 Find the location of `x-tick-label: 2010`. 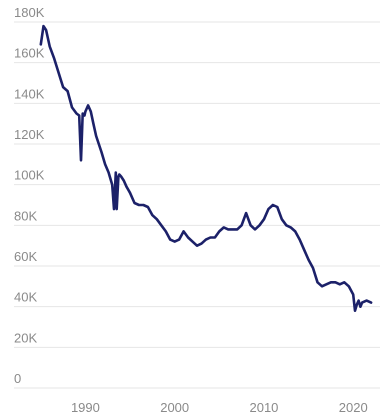

x-tick-label: 2010 is located at coordinates (263, 407).